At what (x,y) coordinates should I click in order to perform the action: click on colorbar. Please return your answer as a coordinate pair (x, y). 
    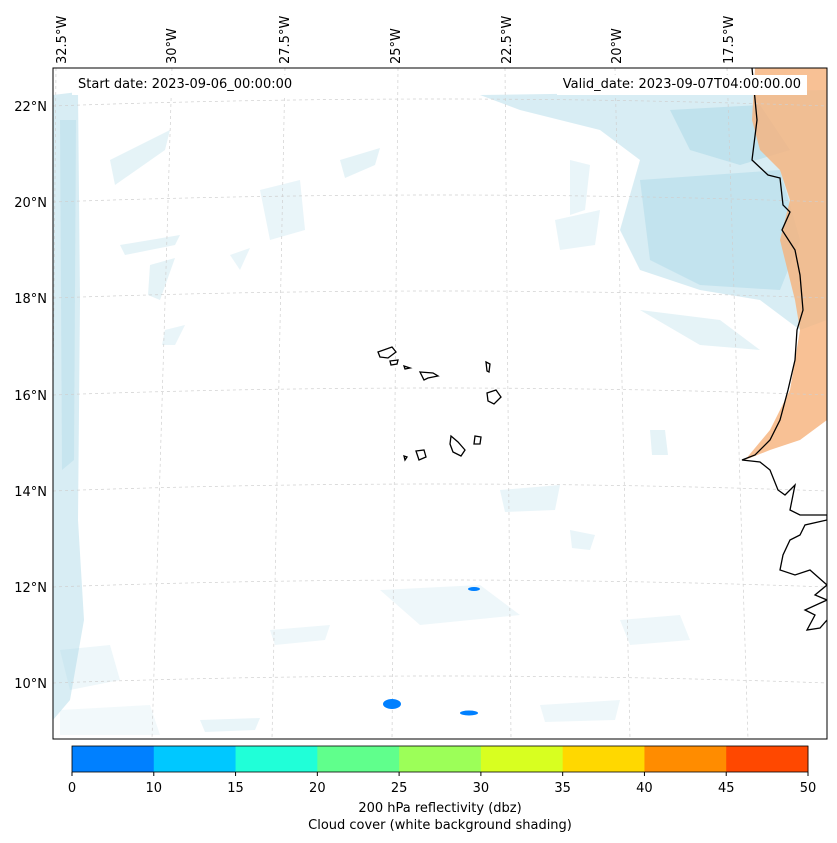
    Looking at the image, I should click on (440, 759).